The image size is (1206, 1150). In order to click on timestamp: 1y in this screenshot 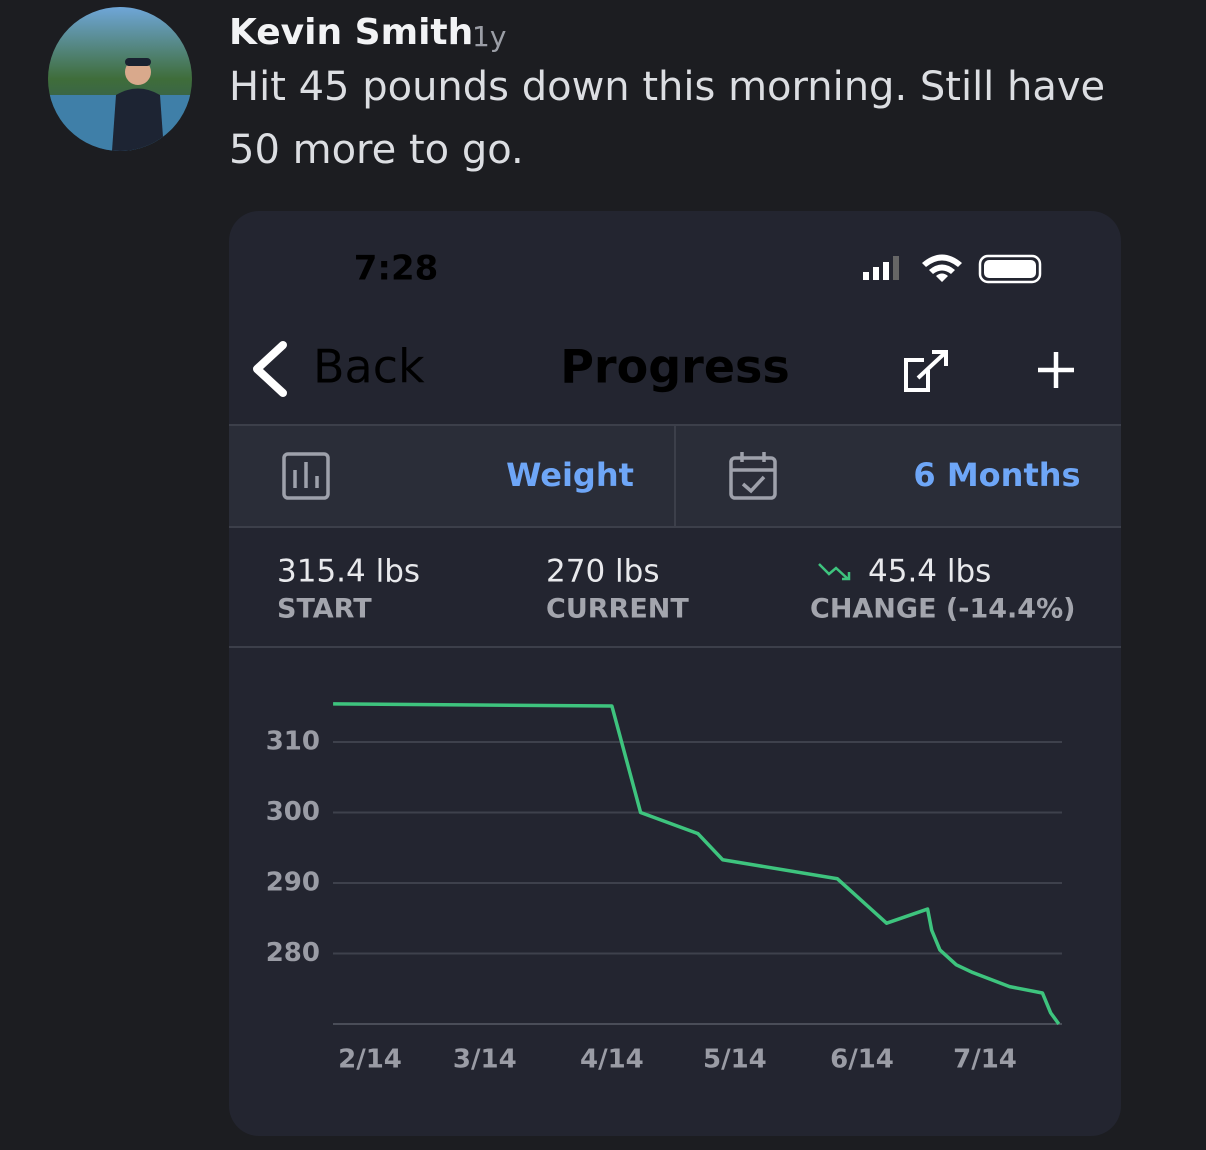, I will do `click(489, 36)`.